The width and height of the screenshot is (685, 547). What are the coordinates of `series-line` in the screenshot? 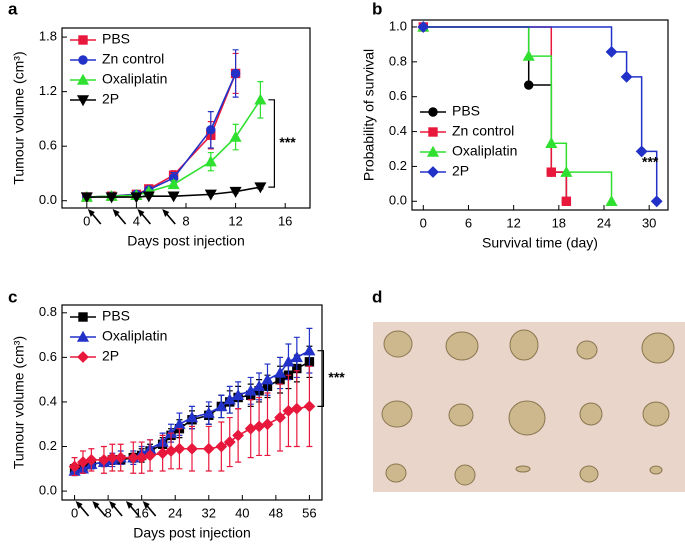 It's located at (173, 192).